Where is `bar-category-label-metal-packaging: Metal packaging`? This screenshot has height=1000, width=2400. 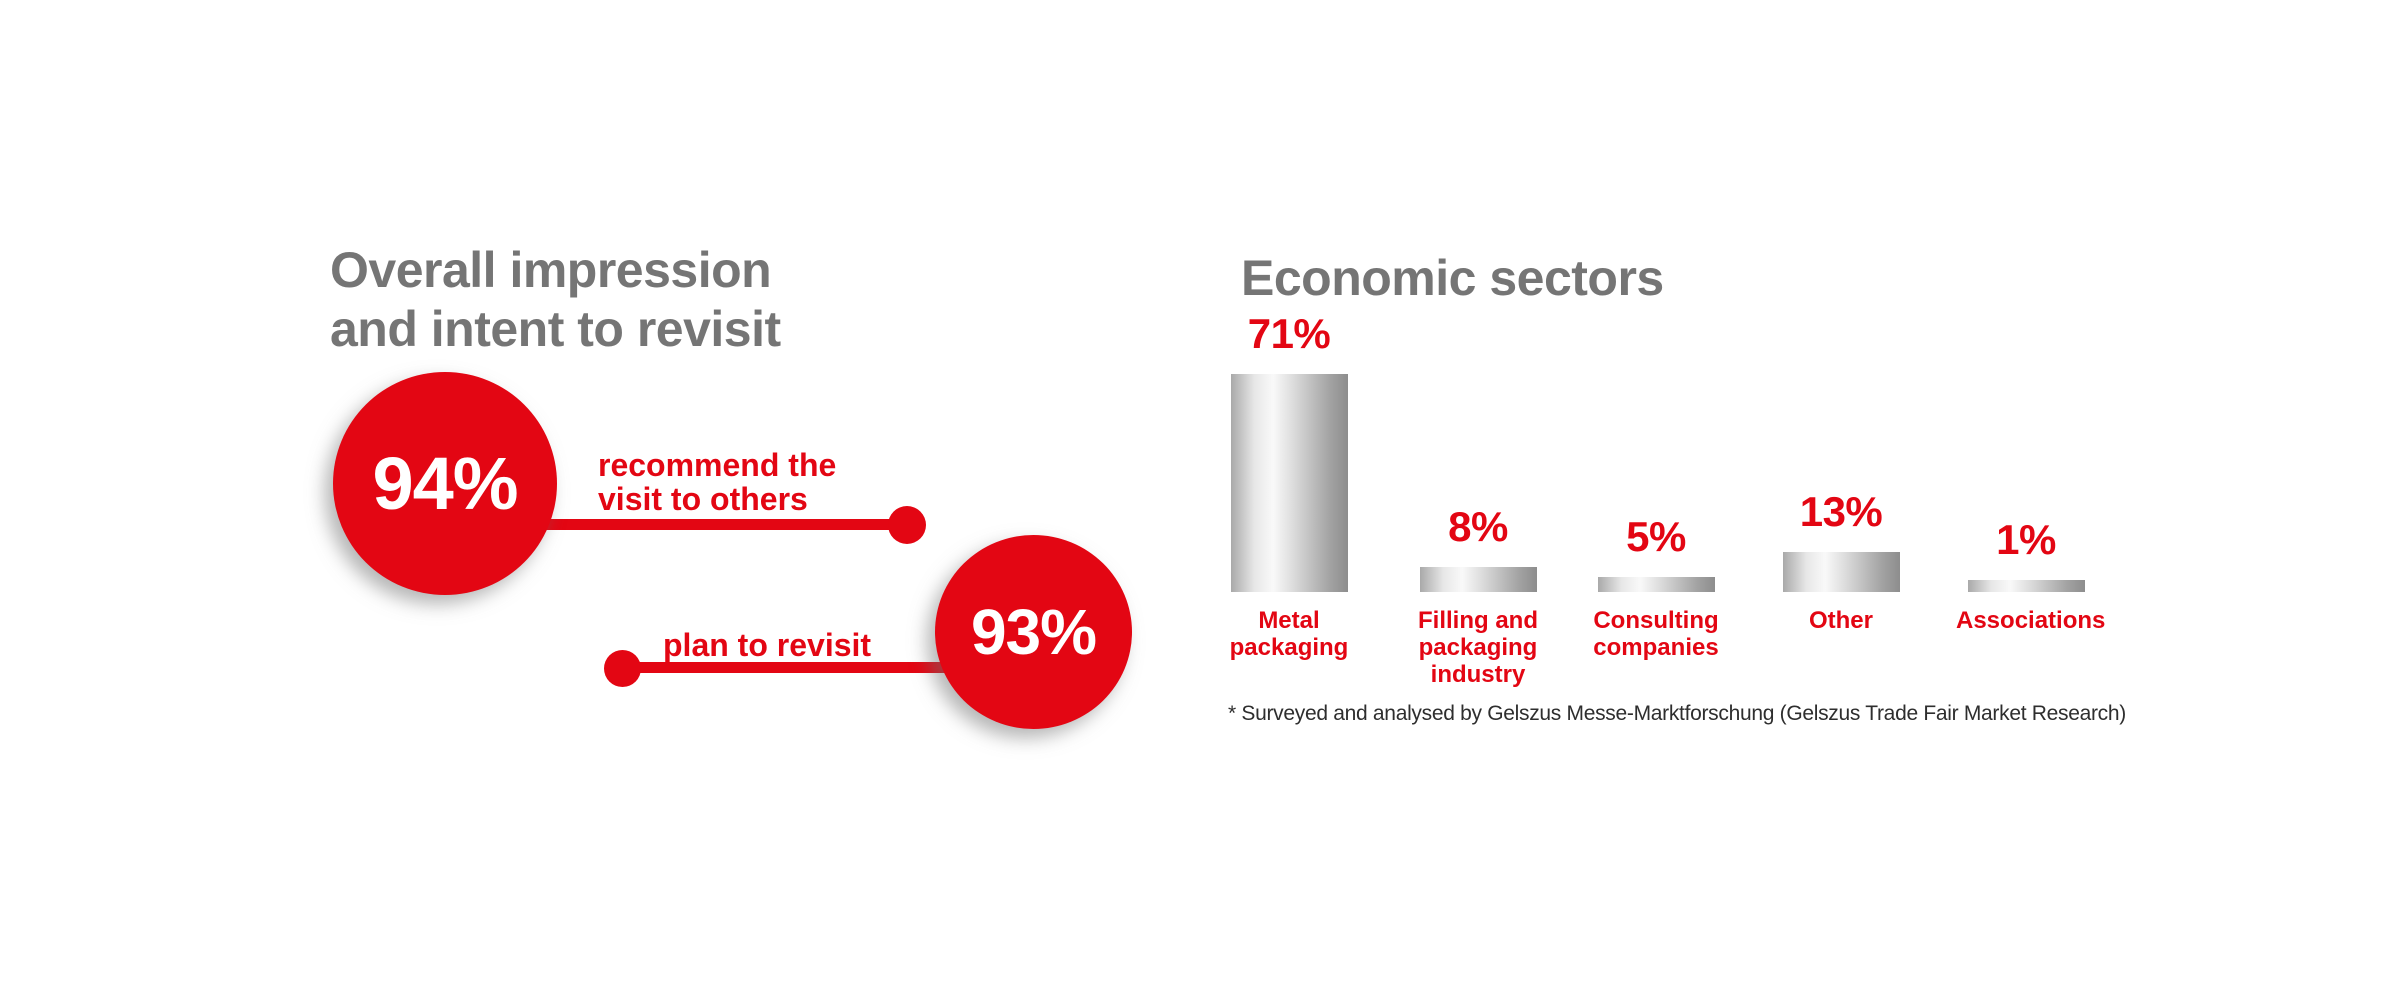 bar-category-label-metal-packaging: Metal packaging is located at coordinates (1289, 634).